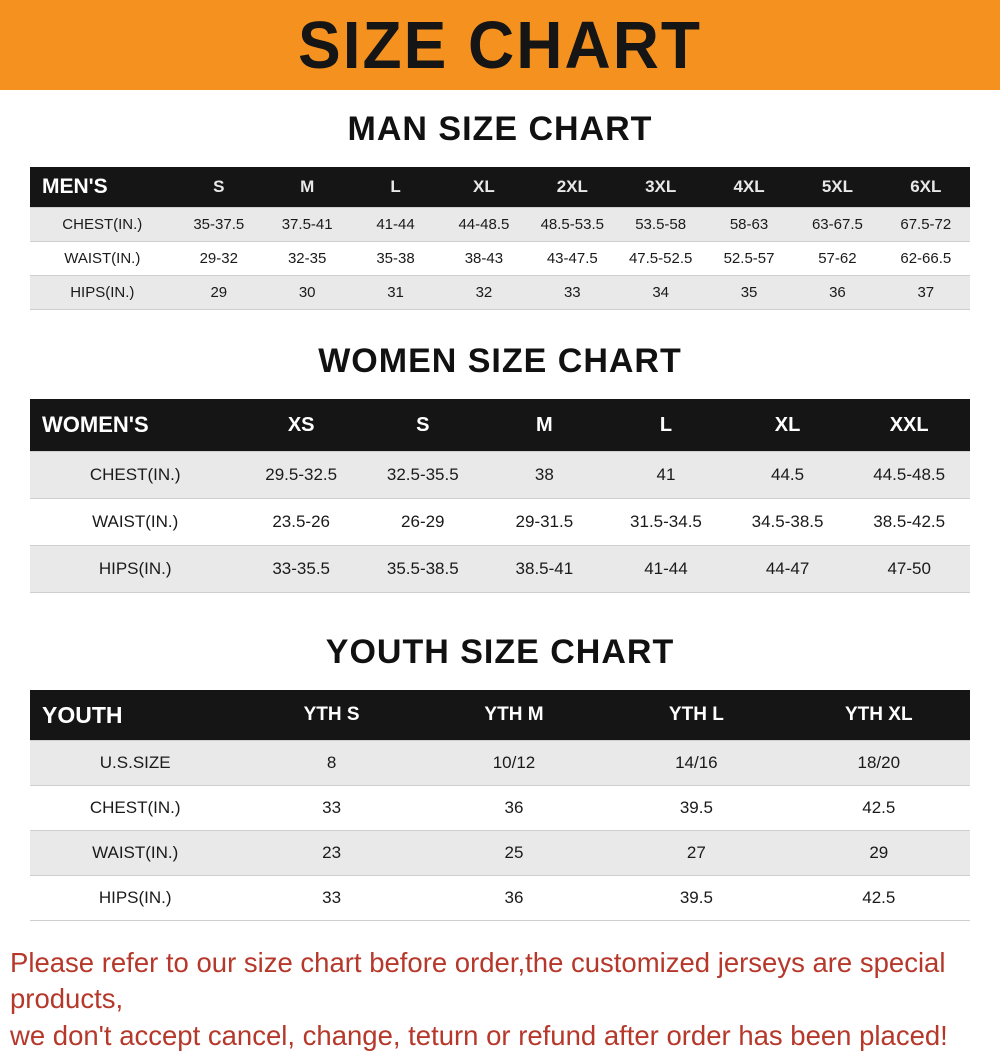 This screenshot has width=1000, height=1054. I want to click on size-value-cell: 62-66.5, so click(925, 258).